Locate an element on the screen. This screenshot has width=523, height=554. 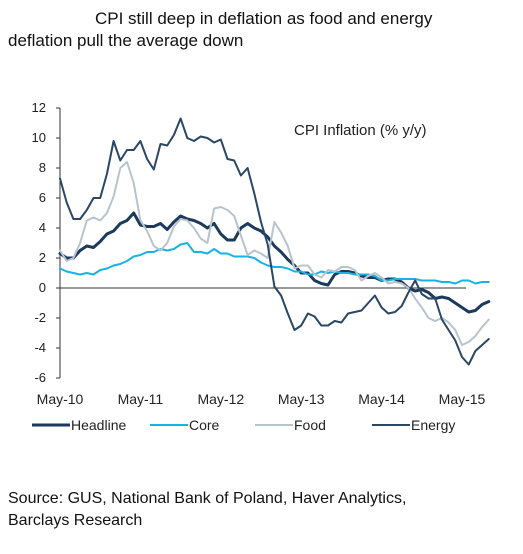
chart-legend: Headline Core Food Energy is located at coordinates (243, 425).